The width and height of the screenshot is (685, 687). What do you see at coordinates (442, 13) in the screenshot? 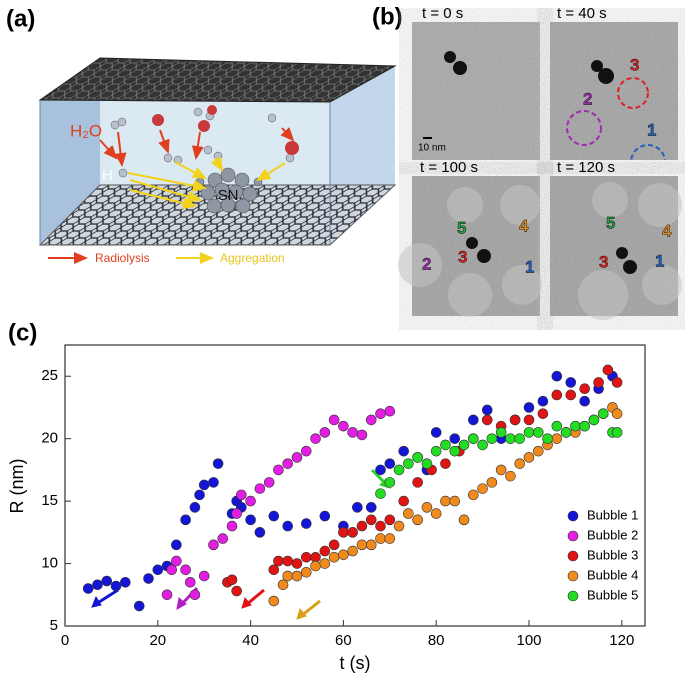
I see `time-label: t = 0 s` at bounding box center [442, 13].